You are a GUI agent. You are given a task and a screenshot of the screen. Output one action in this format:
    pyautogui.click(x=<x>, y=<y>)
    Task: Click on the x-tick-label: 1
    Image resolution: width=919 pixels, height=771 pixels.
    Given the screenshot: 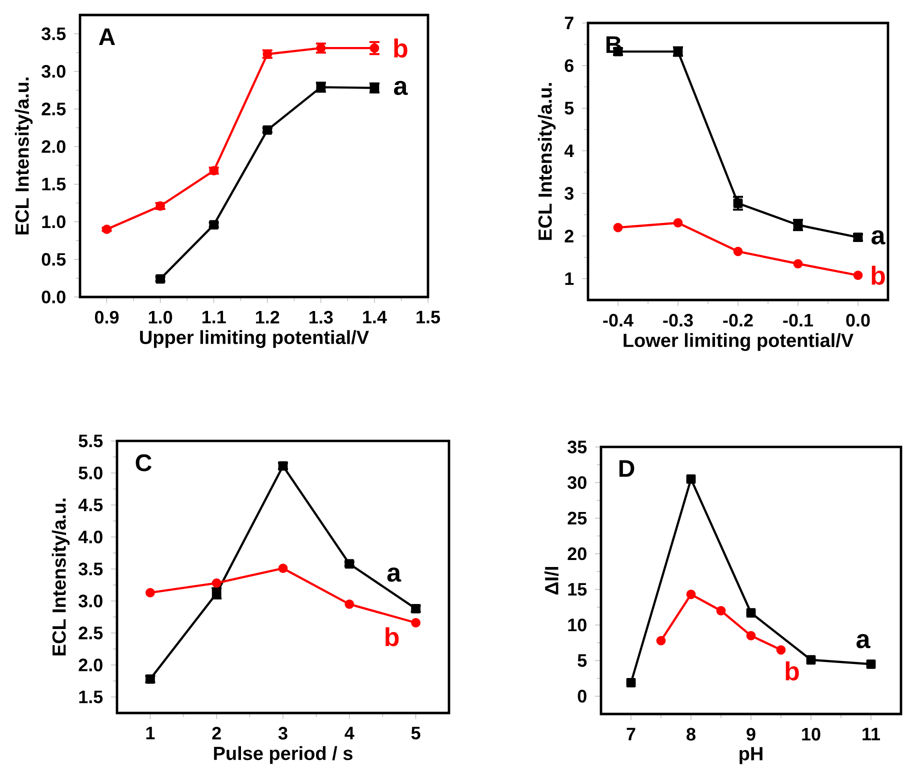 What is the action you would take?
    pyautogui.click(x=150, y=733)
    